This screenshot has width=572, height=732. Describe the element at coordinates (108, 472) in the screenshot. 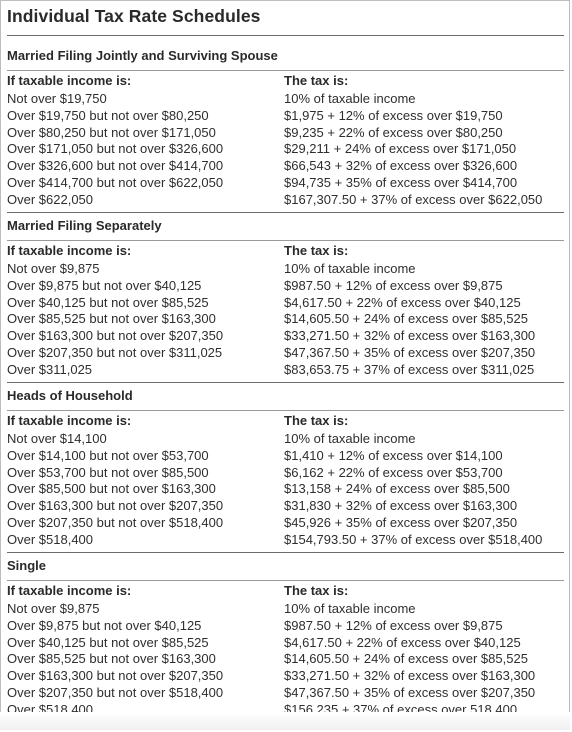

I see `income-bracket-cell: Over $53,700 but not over $85,500` at that location.